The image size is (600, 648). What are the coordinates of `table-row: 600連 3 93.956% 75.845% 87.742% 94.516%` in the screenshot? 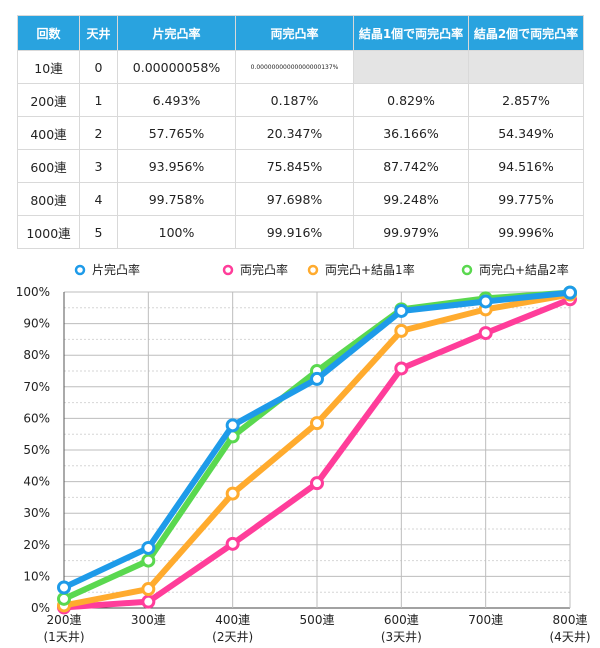 It's located at (300, 166).